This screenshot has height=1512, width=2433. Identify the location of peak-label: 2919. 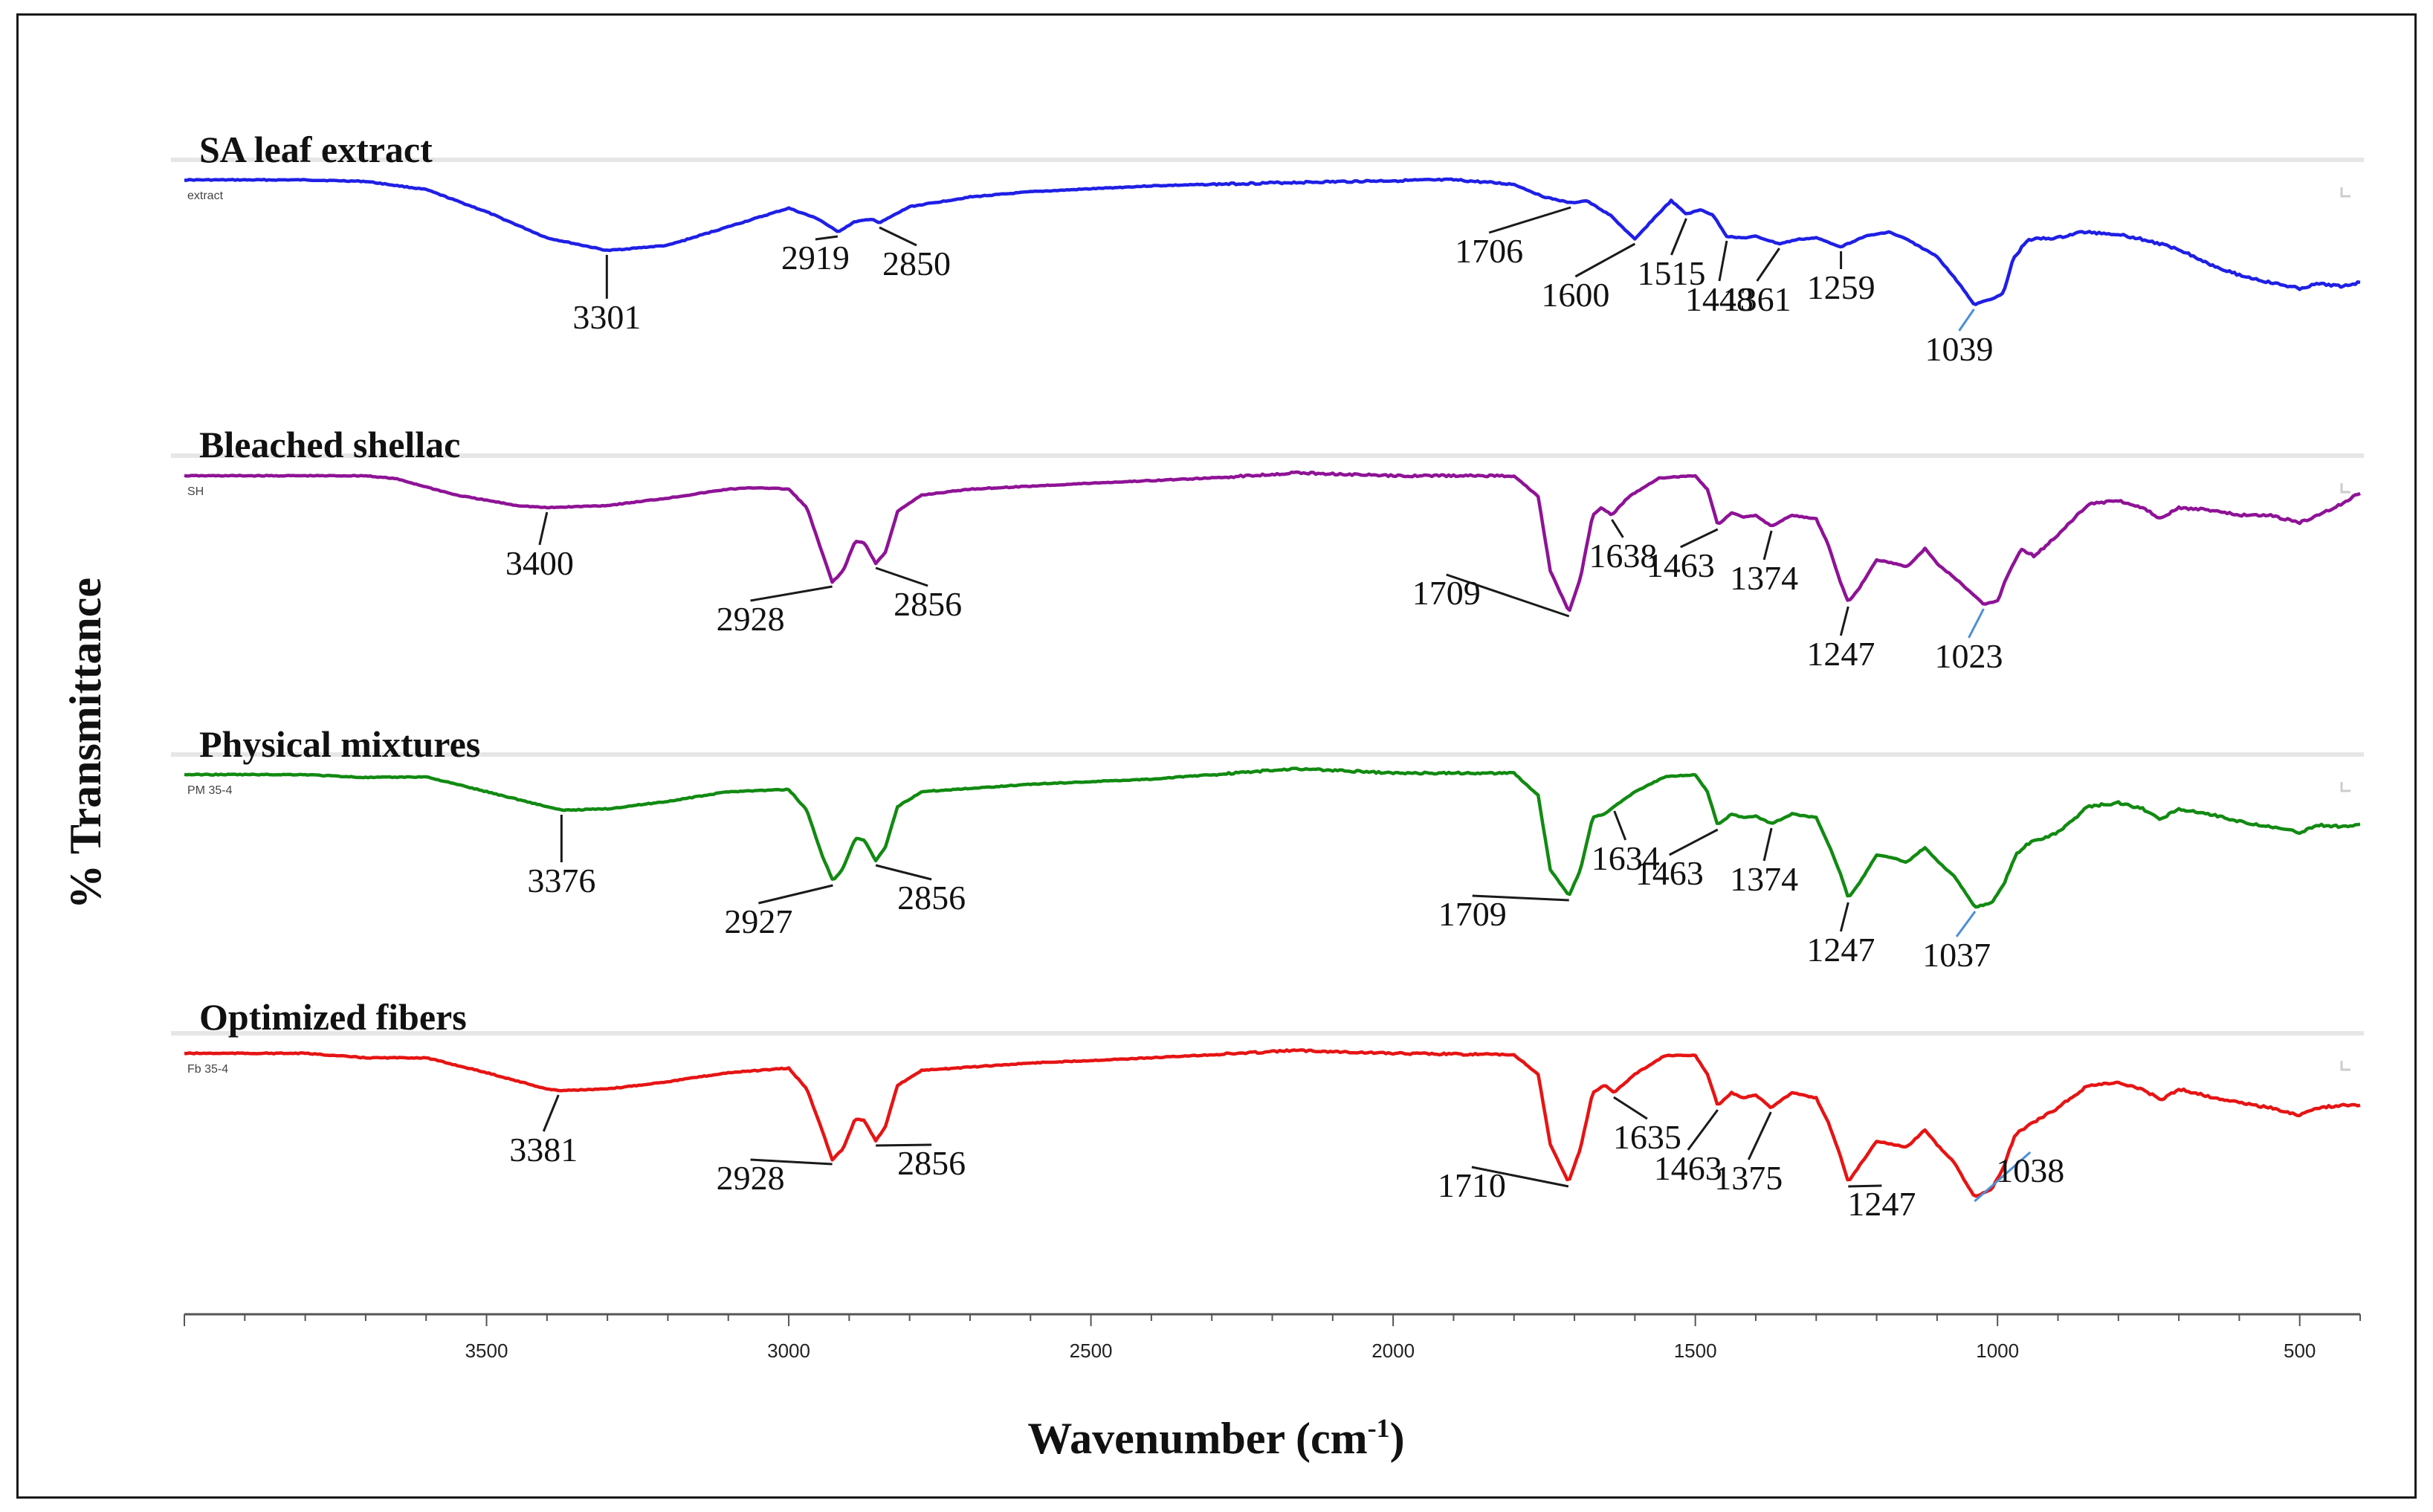
(815, 258).